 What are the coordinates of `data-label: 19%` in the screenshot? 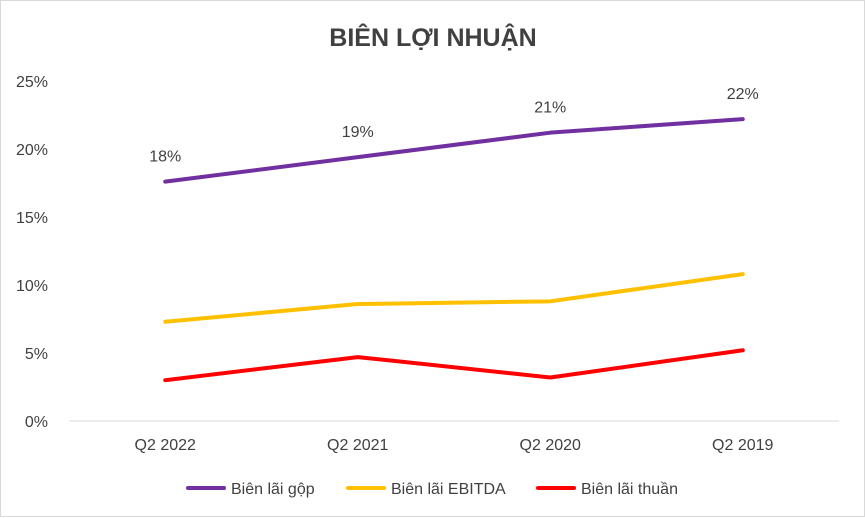 It's located at (358, 132).